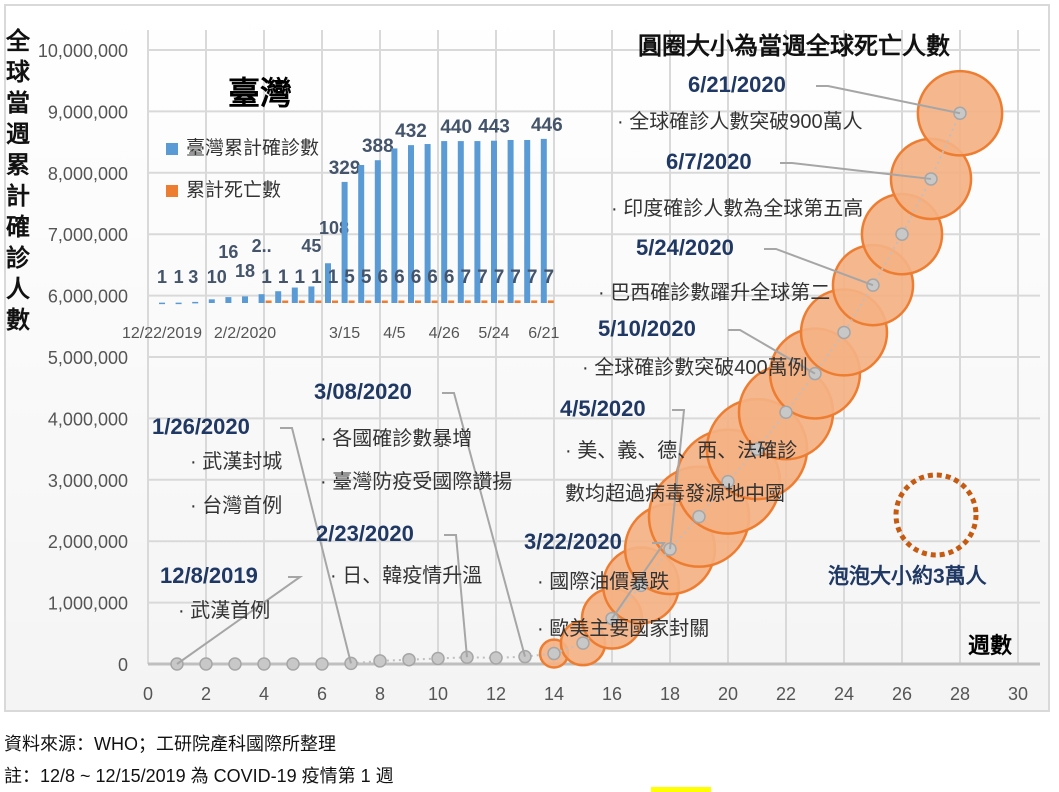 Image resolution: width=1059 pixels, height=792 pixels. What do you see at coordinates (199, 776) in the screenshot?
I see `footnote: 註：12/8 ~ 12/15/2019 為 COVID-19 疫情第 1 週` at bounding box center [199, 776].